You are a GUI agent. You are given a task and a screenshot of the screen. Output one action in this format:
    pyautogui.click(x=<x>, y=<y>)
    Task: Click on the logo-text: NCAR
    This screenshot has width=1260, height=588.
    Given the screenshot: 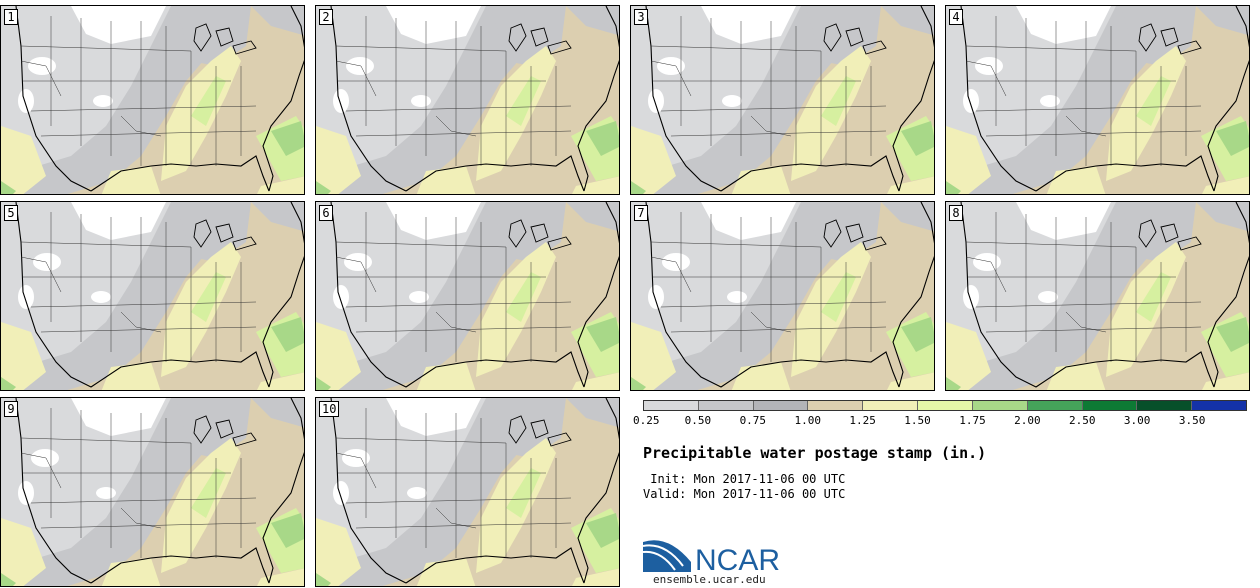 What is the action you would take?
    pyautogui.click(x=737, y=560)
    